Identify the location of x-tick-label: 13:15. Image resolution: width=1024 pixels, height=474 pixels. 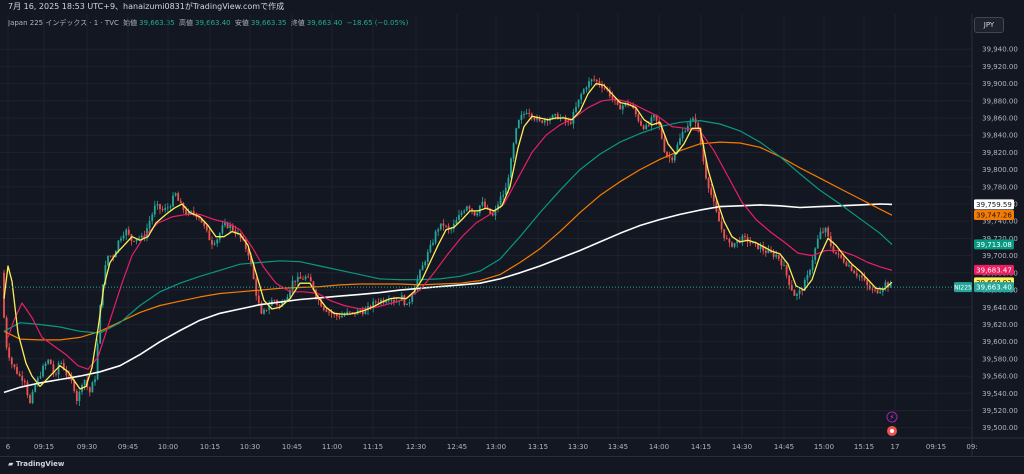
(538, 447).